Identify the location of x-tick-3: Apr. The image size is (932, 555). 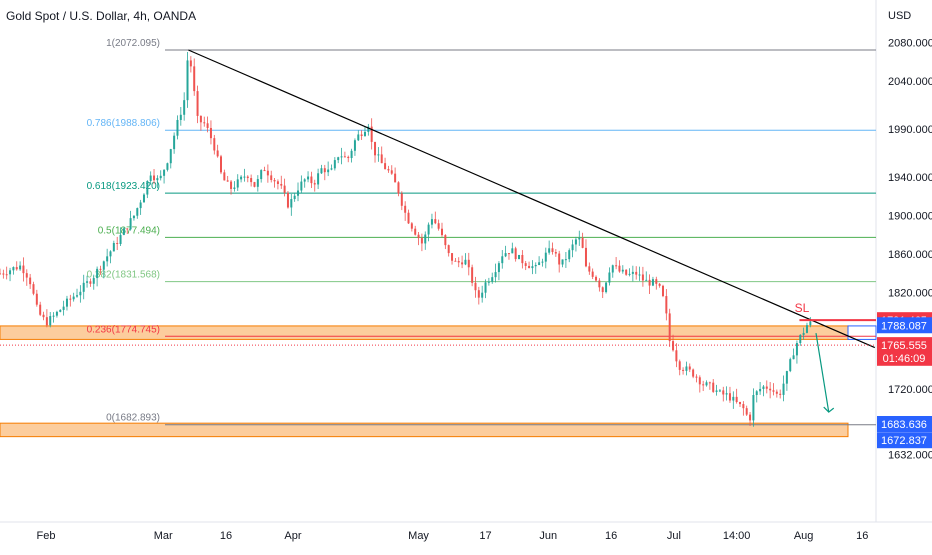
(292, 536).